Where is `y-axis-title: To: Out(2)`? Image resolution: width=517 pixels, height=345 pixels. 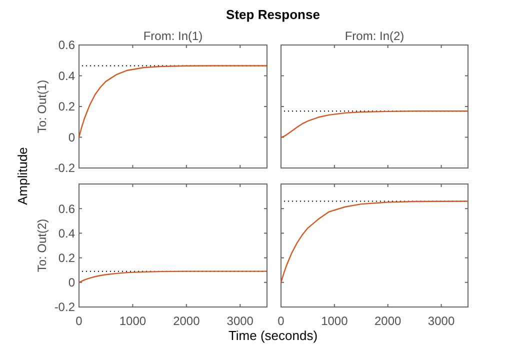
y-axis-title: To: Out(2) is located at coordinates (42, 245).